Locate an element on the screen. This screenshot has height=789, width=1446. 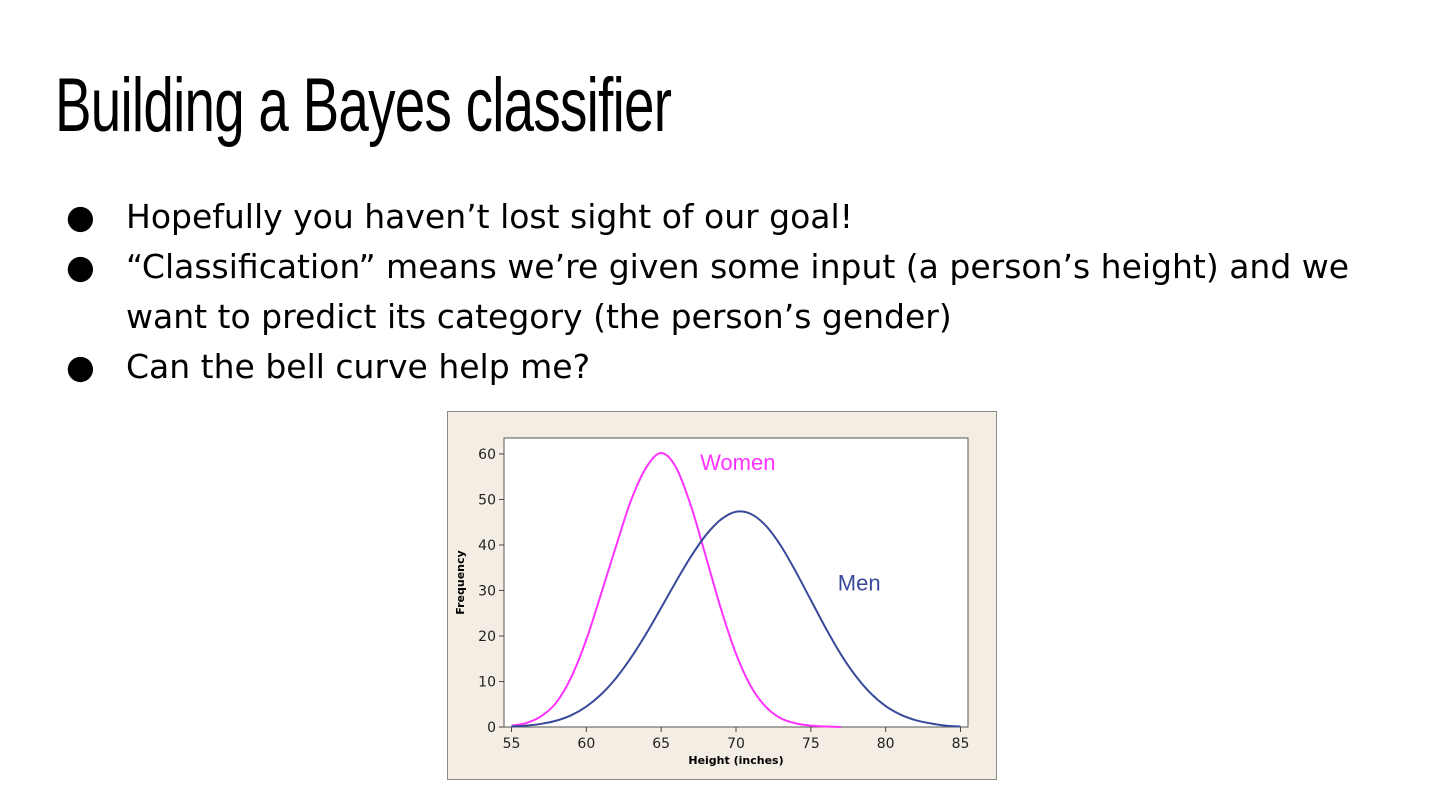
x-tick-label: 60 is located at coordinates (586, 744).